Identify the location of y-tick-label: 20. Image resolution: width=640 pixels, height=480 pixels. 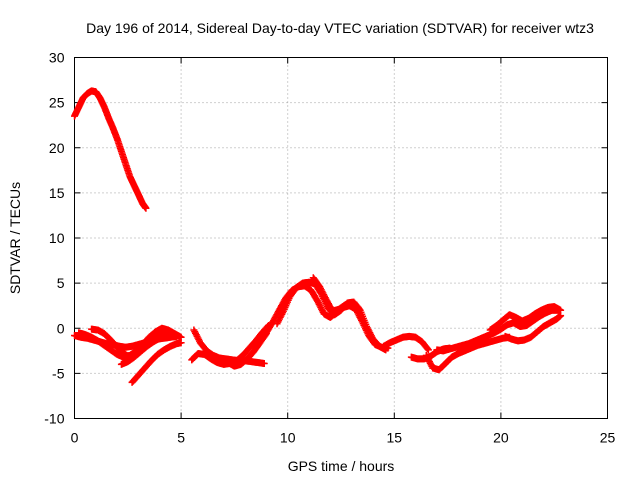
(57, 148).